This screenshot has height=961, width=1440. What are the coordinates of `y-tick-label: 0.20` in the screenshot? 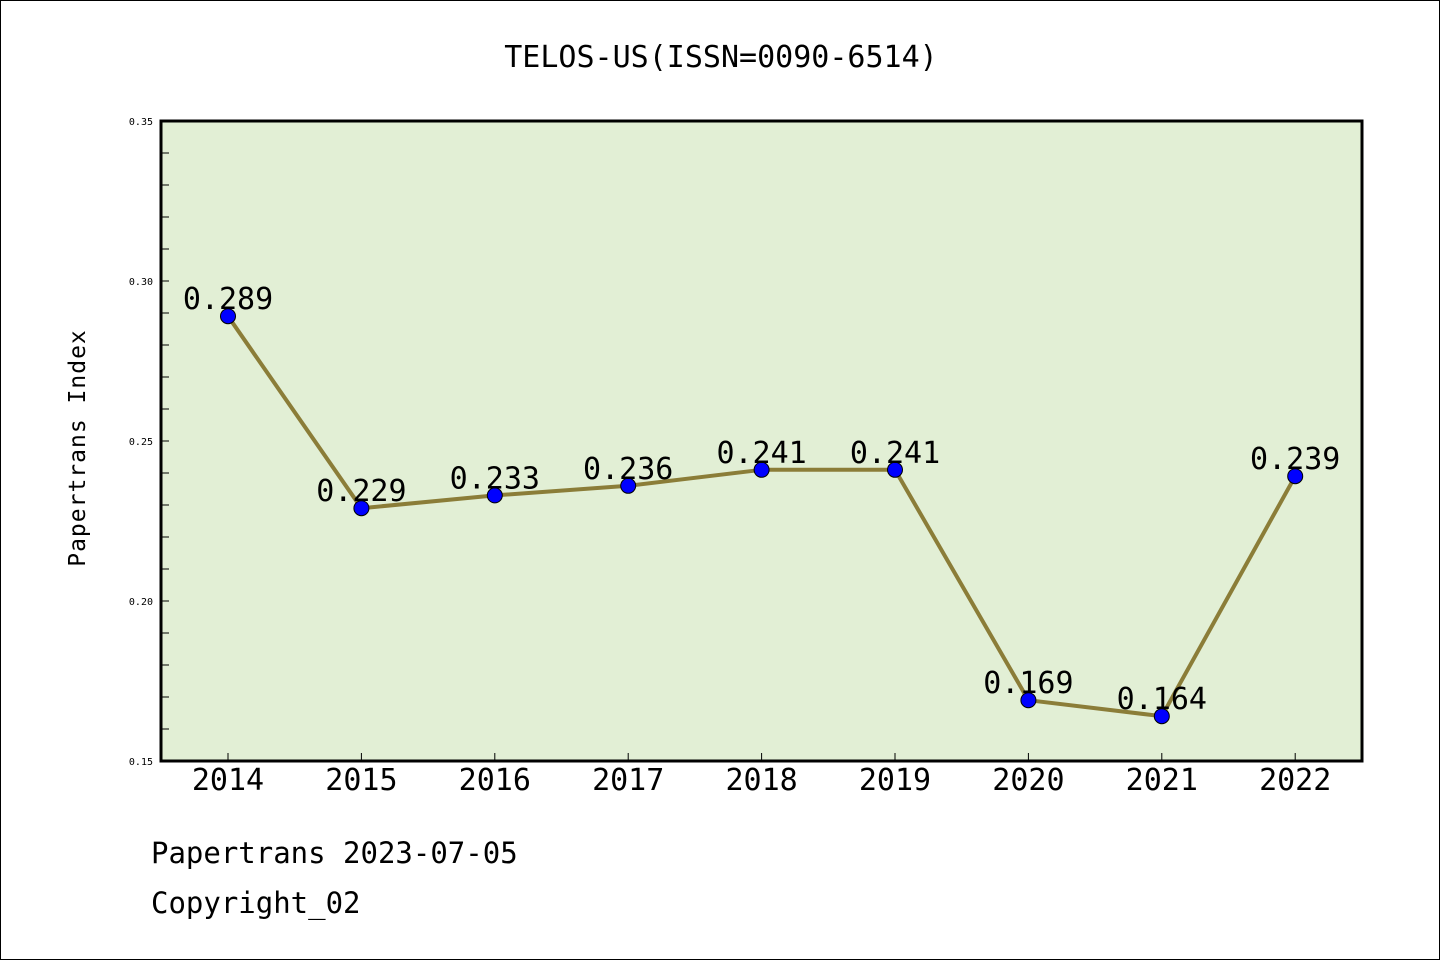 It's located at (141, 602).